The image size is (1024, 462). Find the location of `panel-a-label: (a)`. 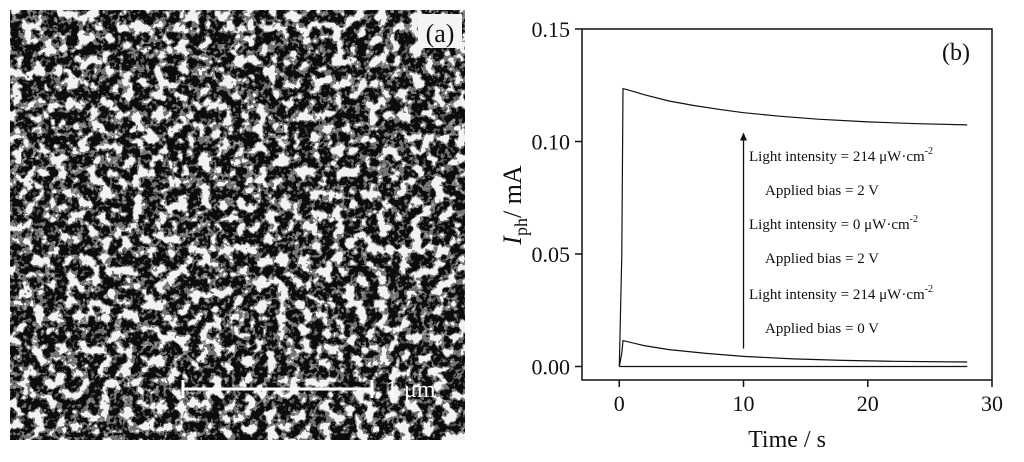

panel-a-label: (a) is located at coordinates (440, 33).